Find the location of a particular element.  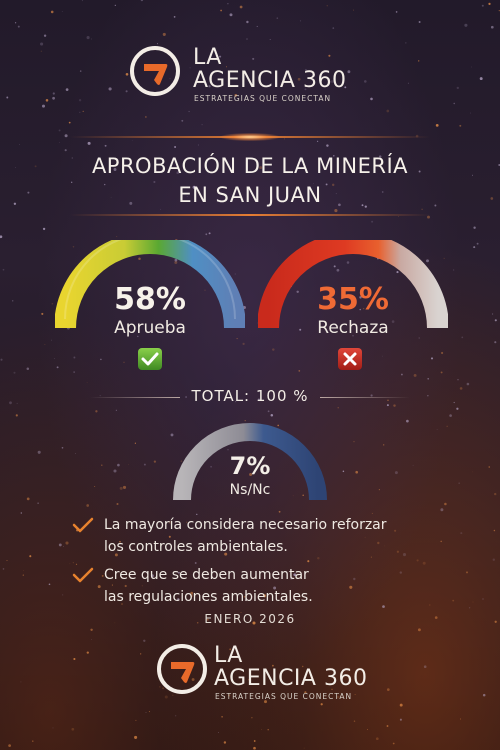

nsnc-label: Ns/Nc is located at coordinates (250, 490).